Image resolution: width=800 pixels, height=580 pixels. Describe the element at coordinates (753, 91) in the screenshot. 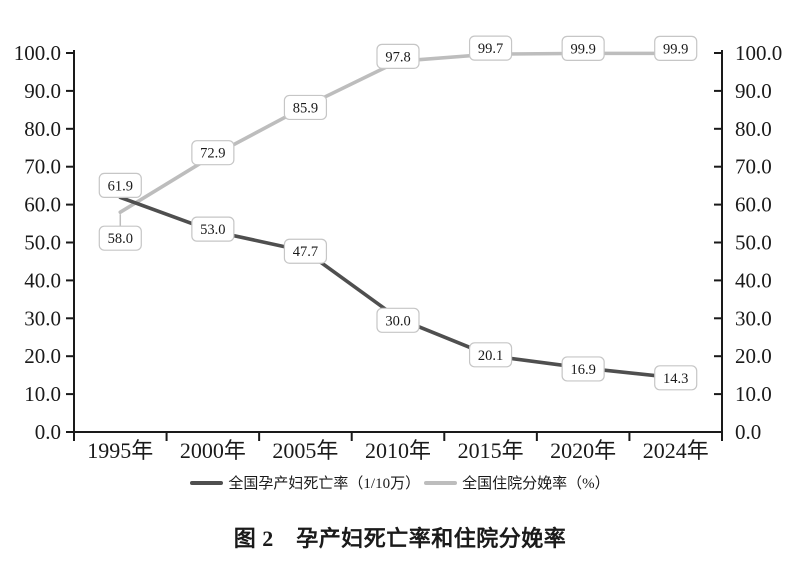

I see `y-tick-label-right: 90.0` at that location.